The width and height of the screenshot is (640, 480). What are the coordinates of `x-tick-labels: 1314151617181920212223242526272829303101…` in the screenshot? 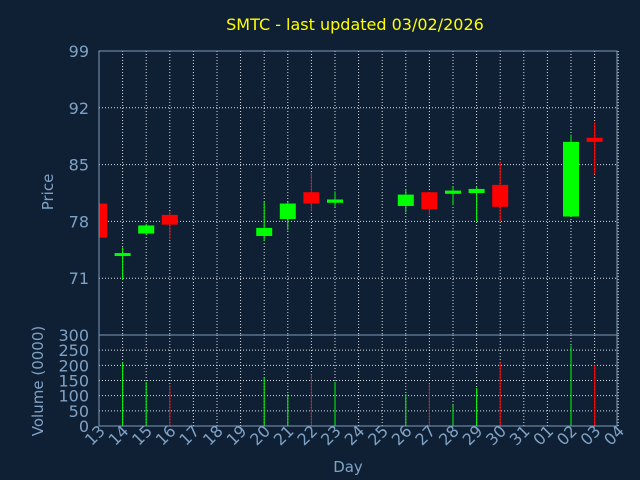 It's located at (354, 435).